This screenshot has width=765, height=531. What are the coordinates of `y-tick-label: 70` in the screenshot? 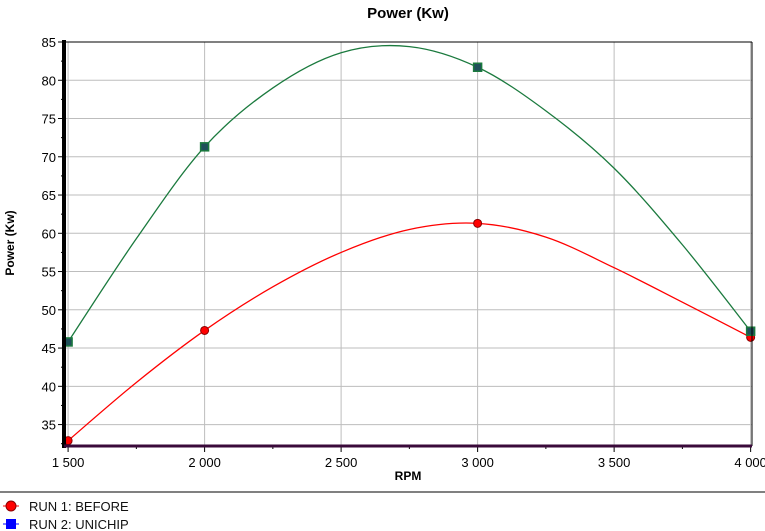 It's located at (49, 157).